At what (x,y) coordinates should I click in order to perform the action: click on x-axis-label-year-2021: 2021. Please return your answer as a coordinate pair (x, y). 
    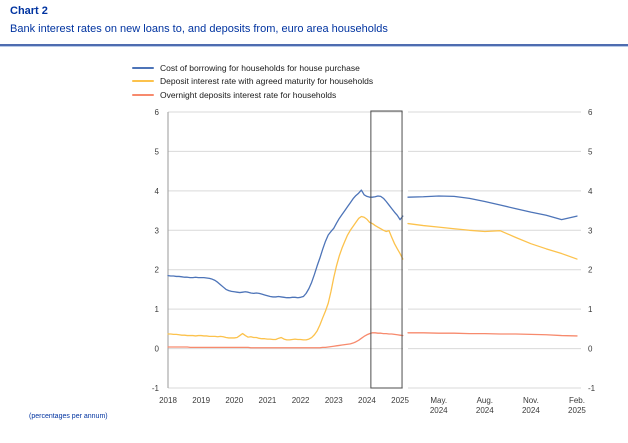
    Looking at the image, I should click on (268, 400).